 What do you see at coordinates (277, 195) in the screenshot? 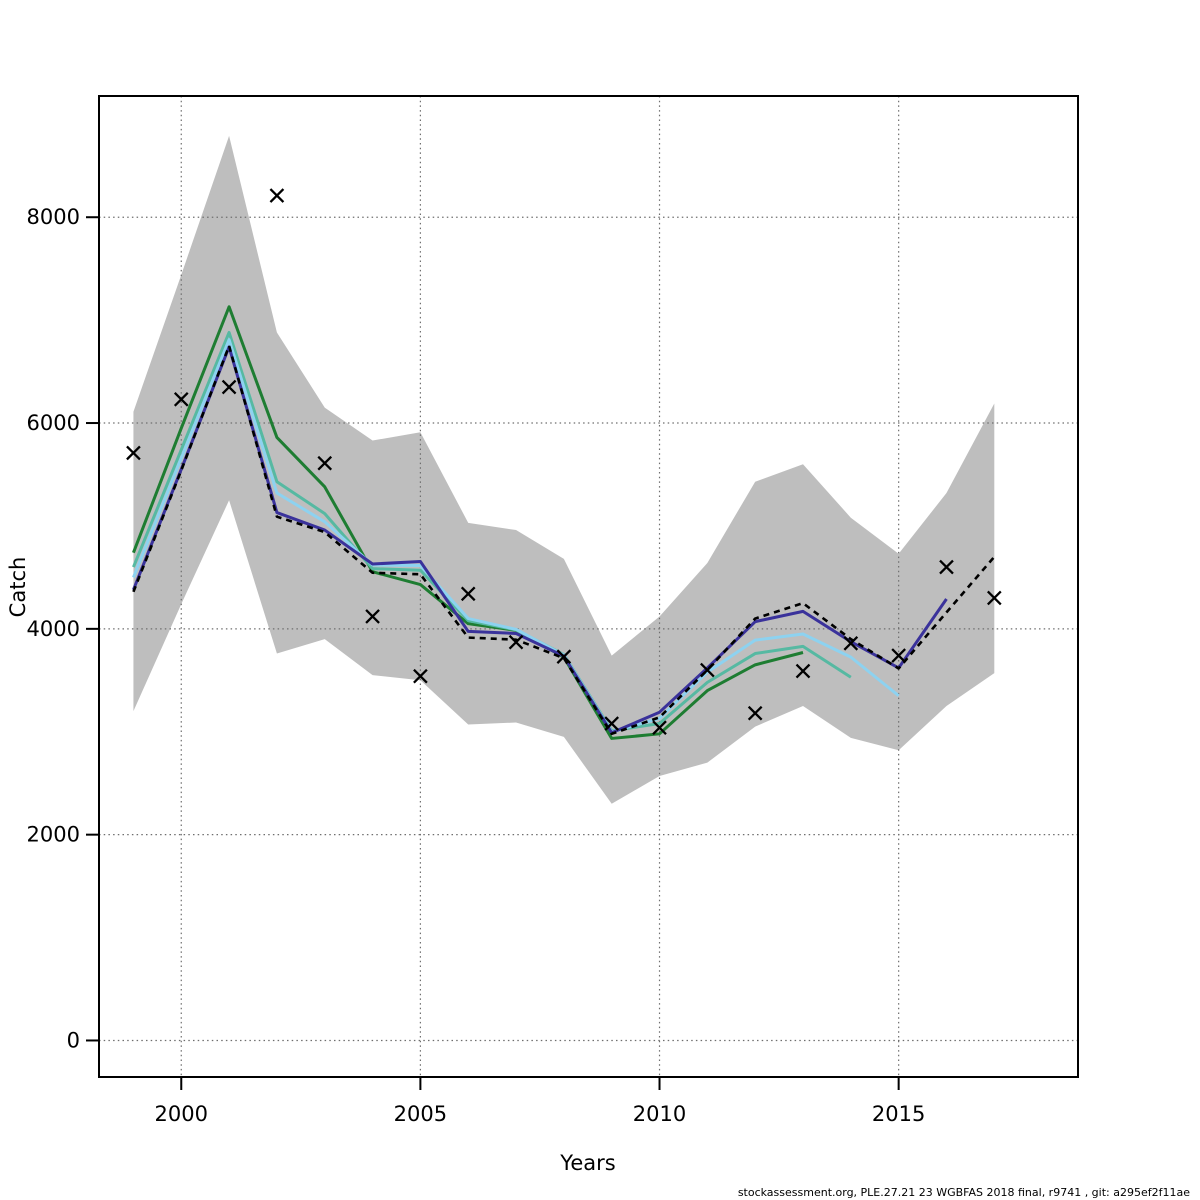
I see `observed-catch-marker-2002` at bounding box center [277, 195].